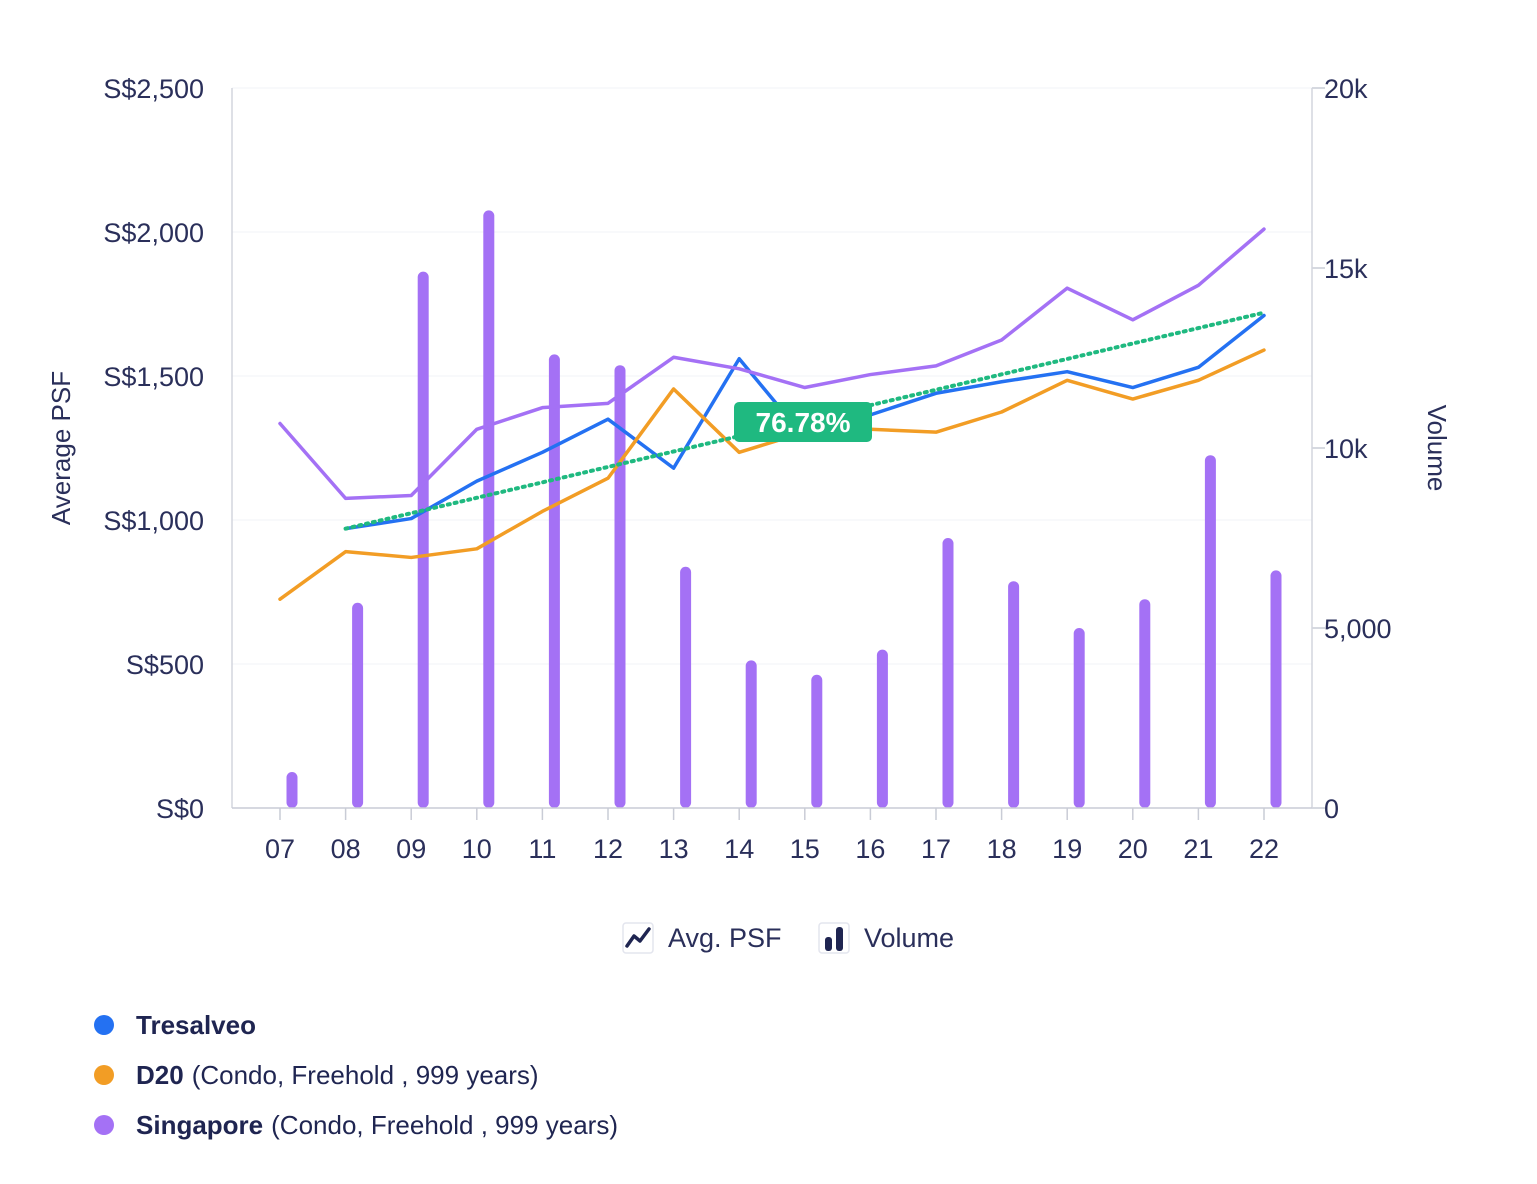  What do you see at coordinates (280, 849) in the screenshot?
I see `x-tick-label: 07` at bounding box center [280, 849].